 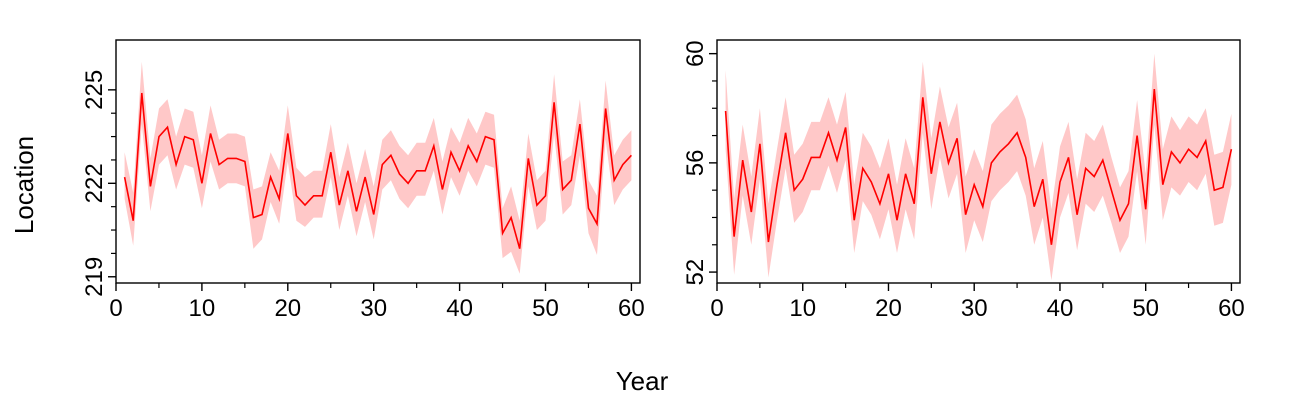 I want to click on y-tick-label: 56, so click(x=695, y=163).